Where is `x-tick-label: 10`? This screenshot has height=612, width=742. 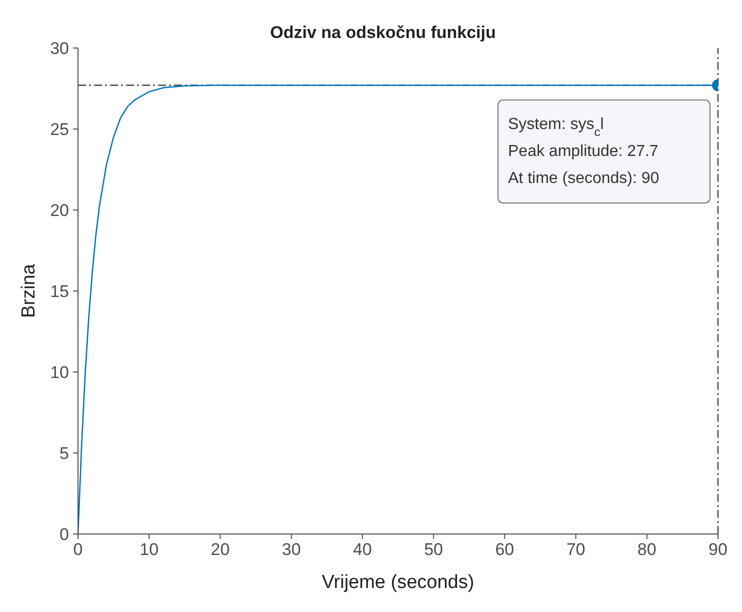 x-tick-label: 10 is located at coordinates (149, 550).